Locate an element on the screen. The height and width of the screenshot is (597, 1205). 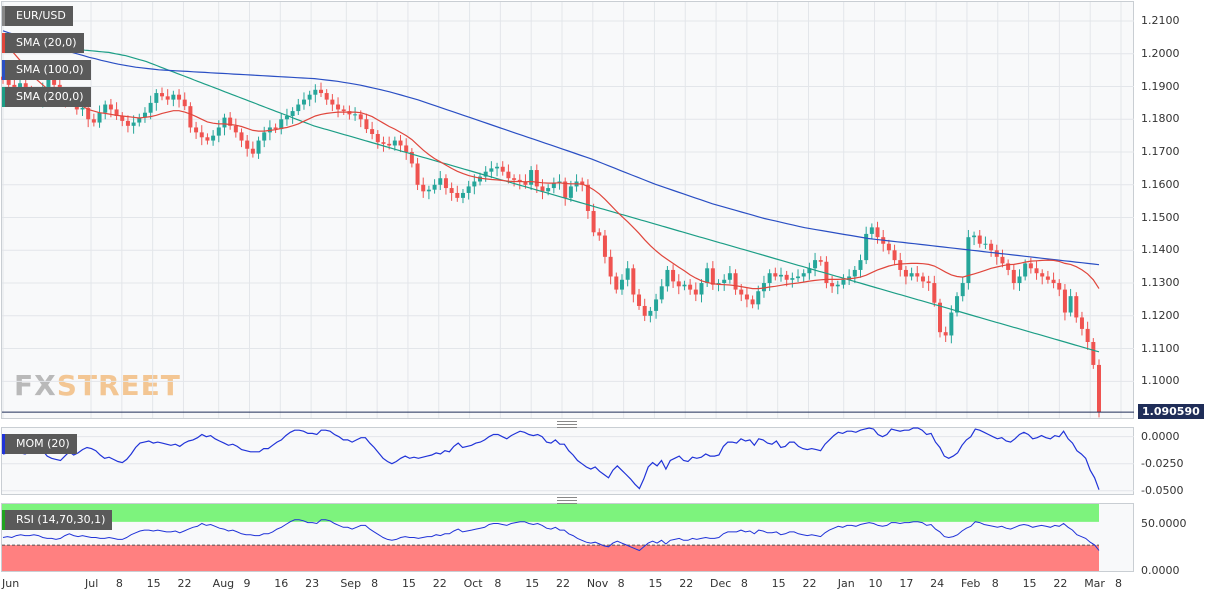
x-tick-label: Jan is located at coordinates (846, 583).